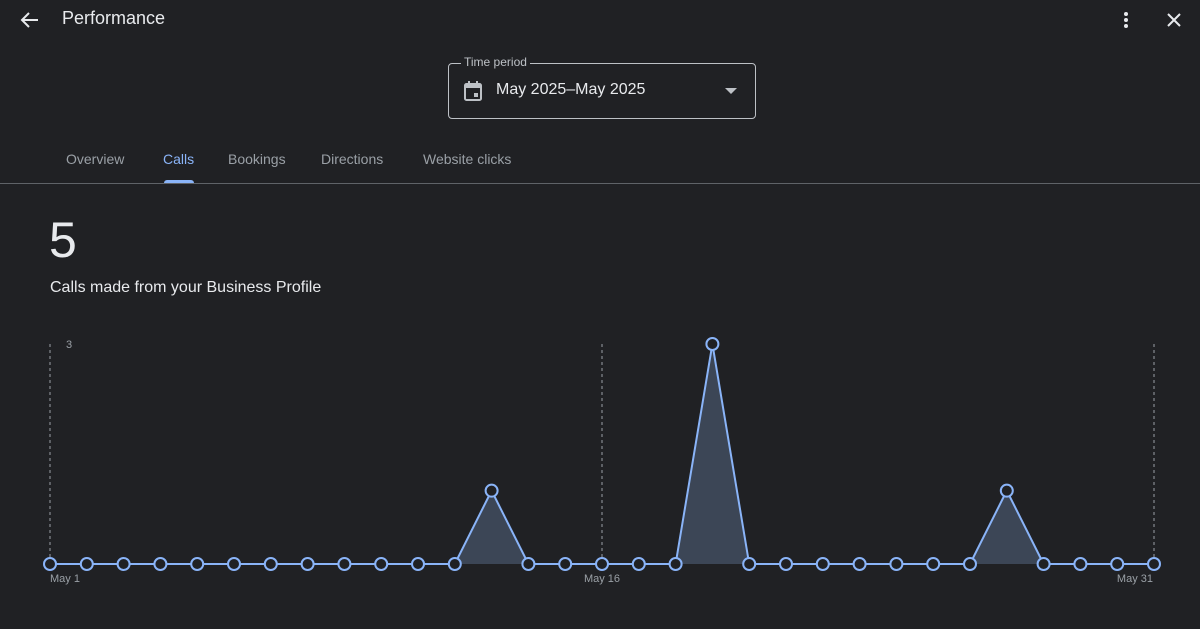  Describe the element at coordinates (571, 89) in the screenshot. I see `time-period-value: May 2025–May 2025` at that location.